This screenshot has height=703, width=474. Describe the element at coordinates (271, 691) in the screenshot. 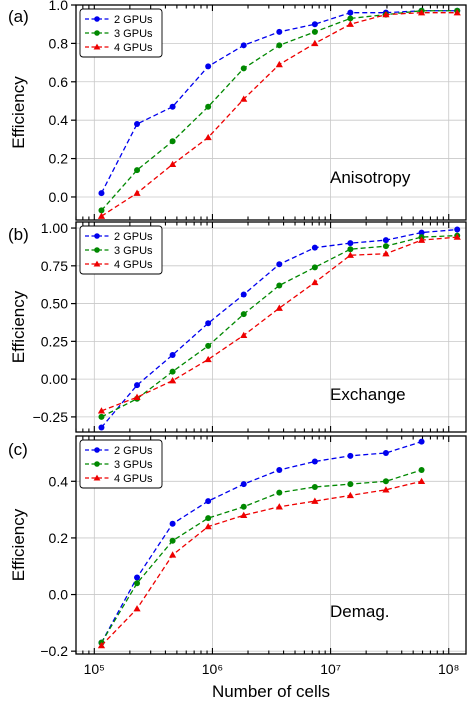

I see `x-axis-label: Number of cells` at that location.